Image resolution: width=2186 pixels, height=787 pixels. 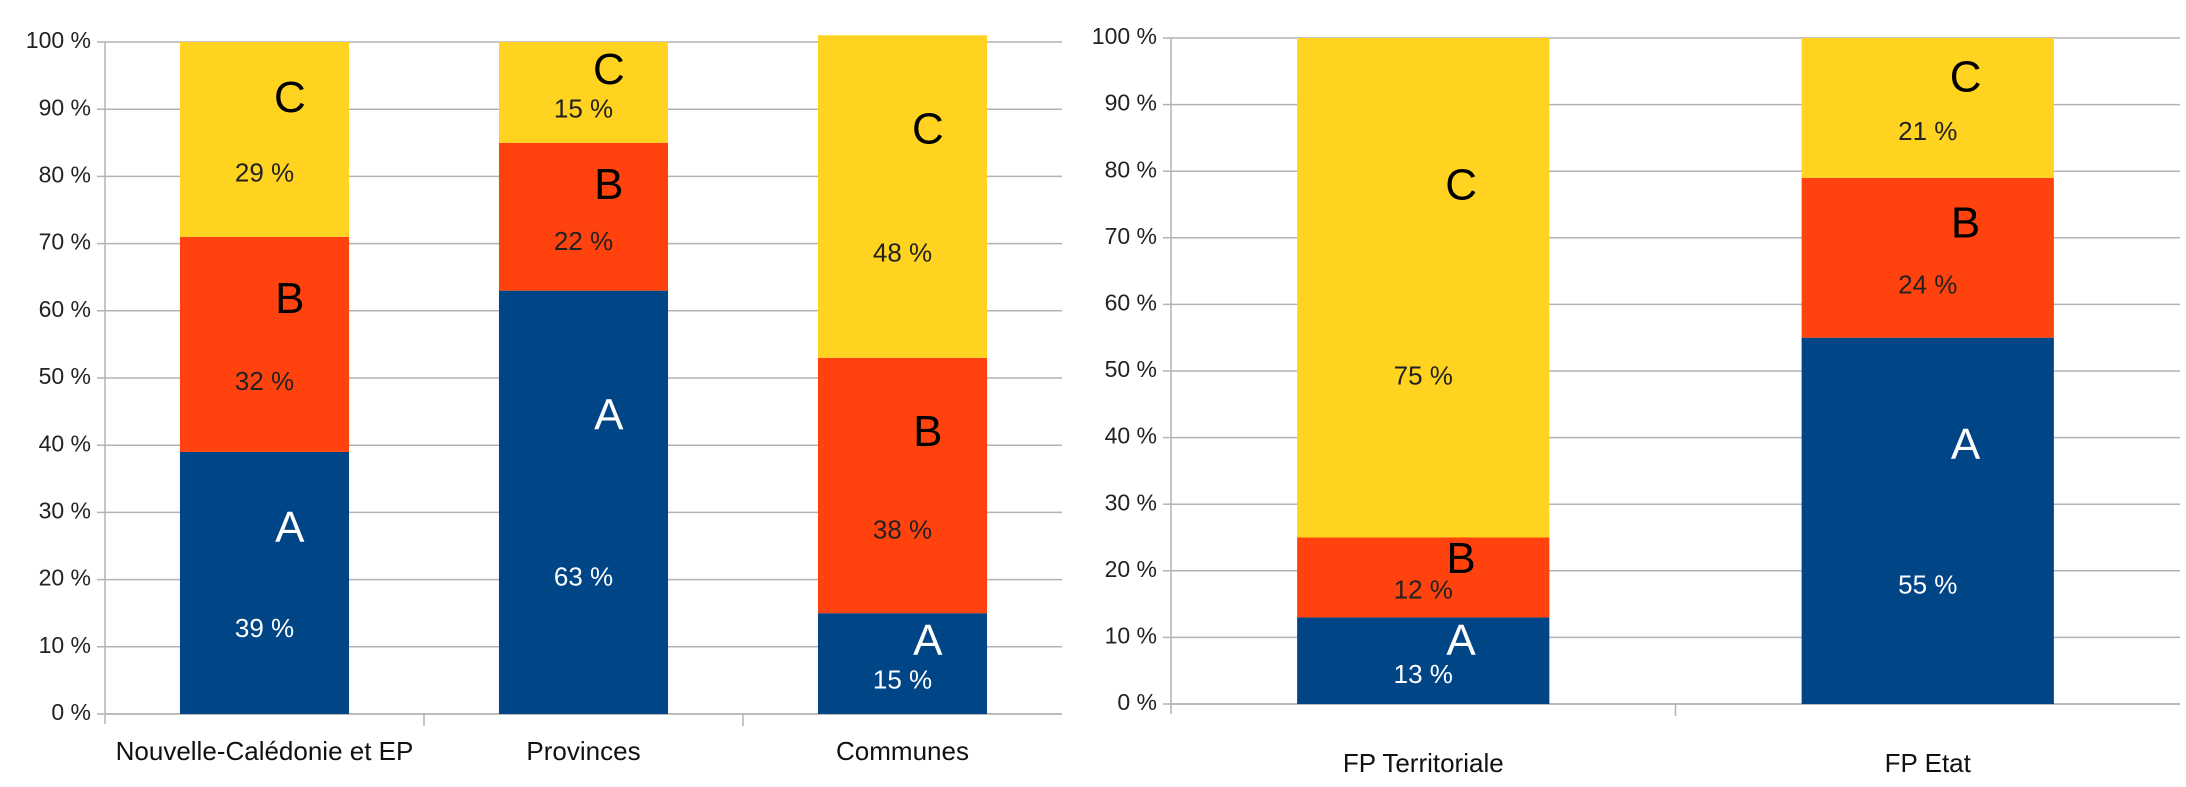 What do you see at coordinates (1927, 131) in the screenshot?
I see `data-label: 21 %` at bounding box center [1927, 131].